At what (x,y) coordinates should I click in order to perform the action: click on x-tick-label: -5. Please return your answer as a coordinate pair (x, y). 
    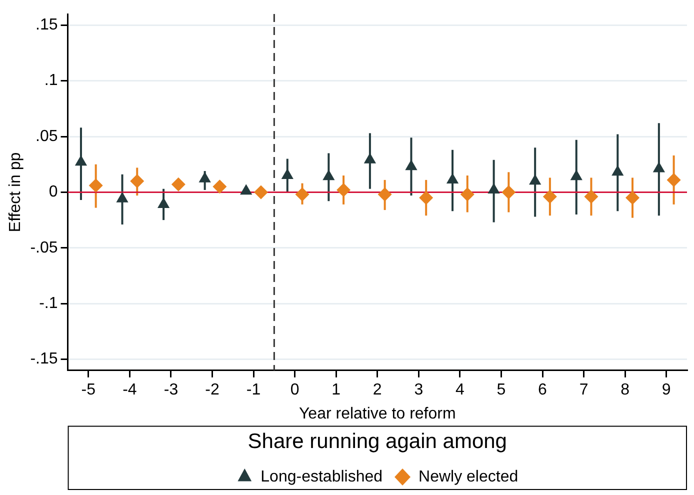
    Looking at the image, I should click on (88, 389).